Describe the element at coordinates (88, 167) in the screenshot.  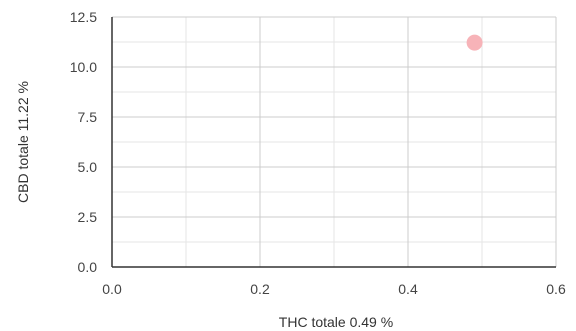
I see `y-tick-label: 5.0` at that location.